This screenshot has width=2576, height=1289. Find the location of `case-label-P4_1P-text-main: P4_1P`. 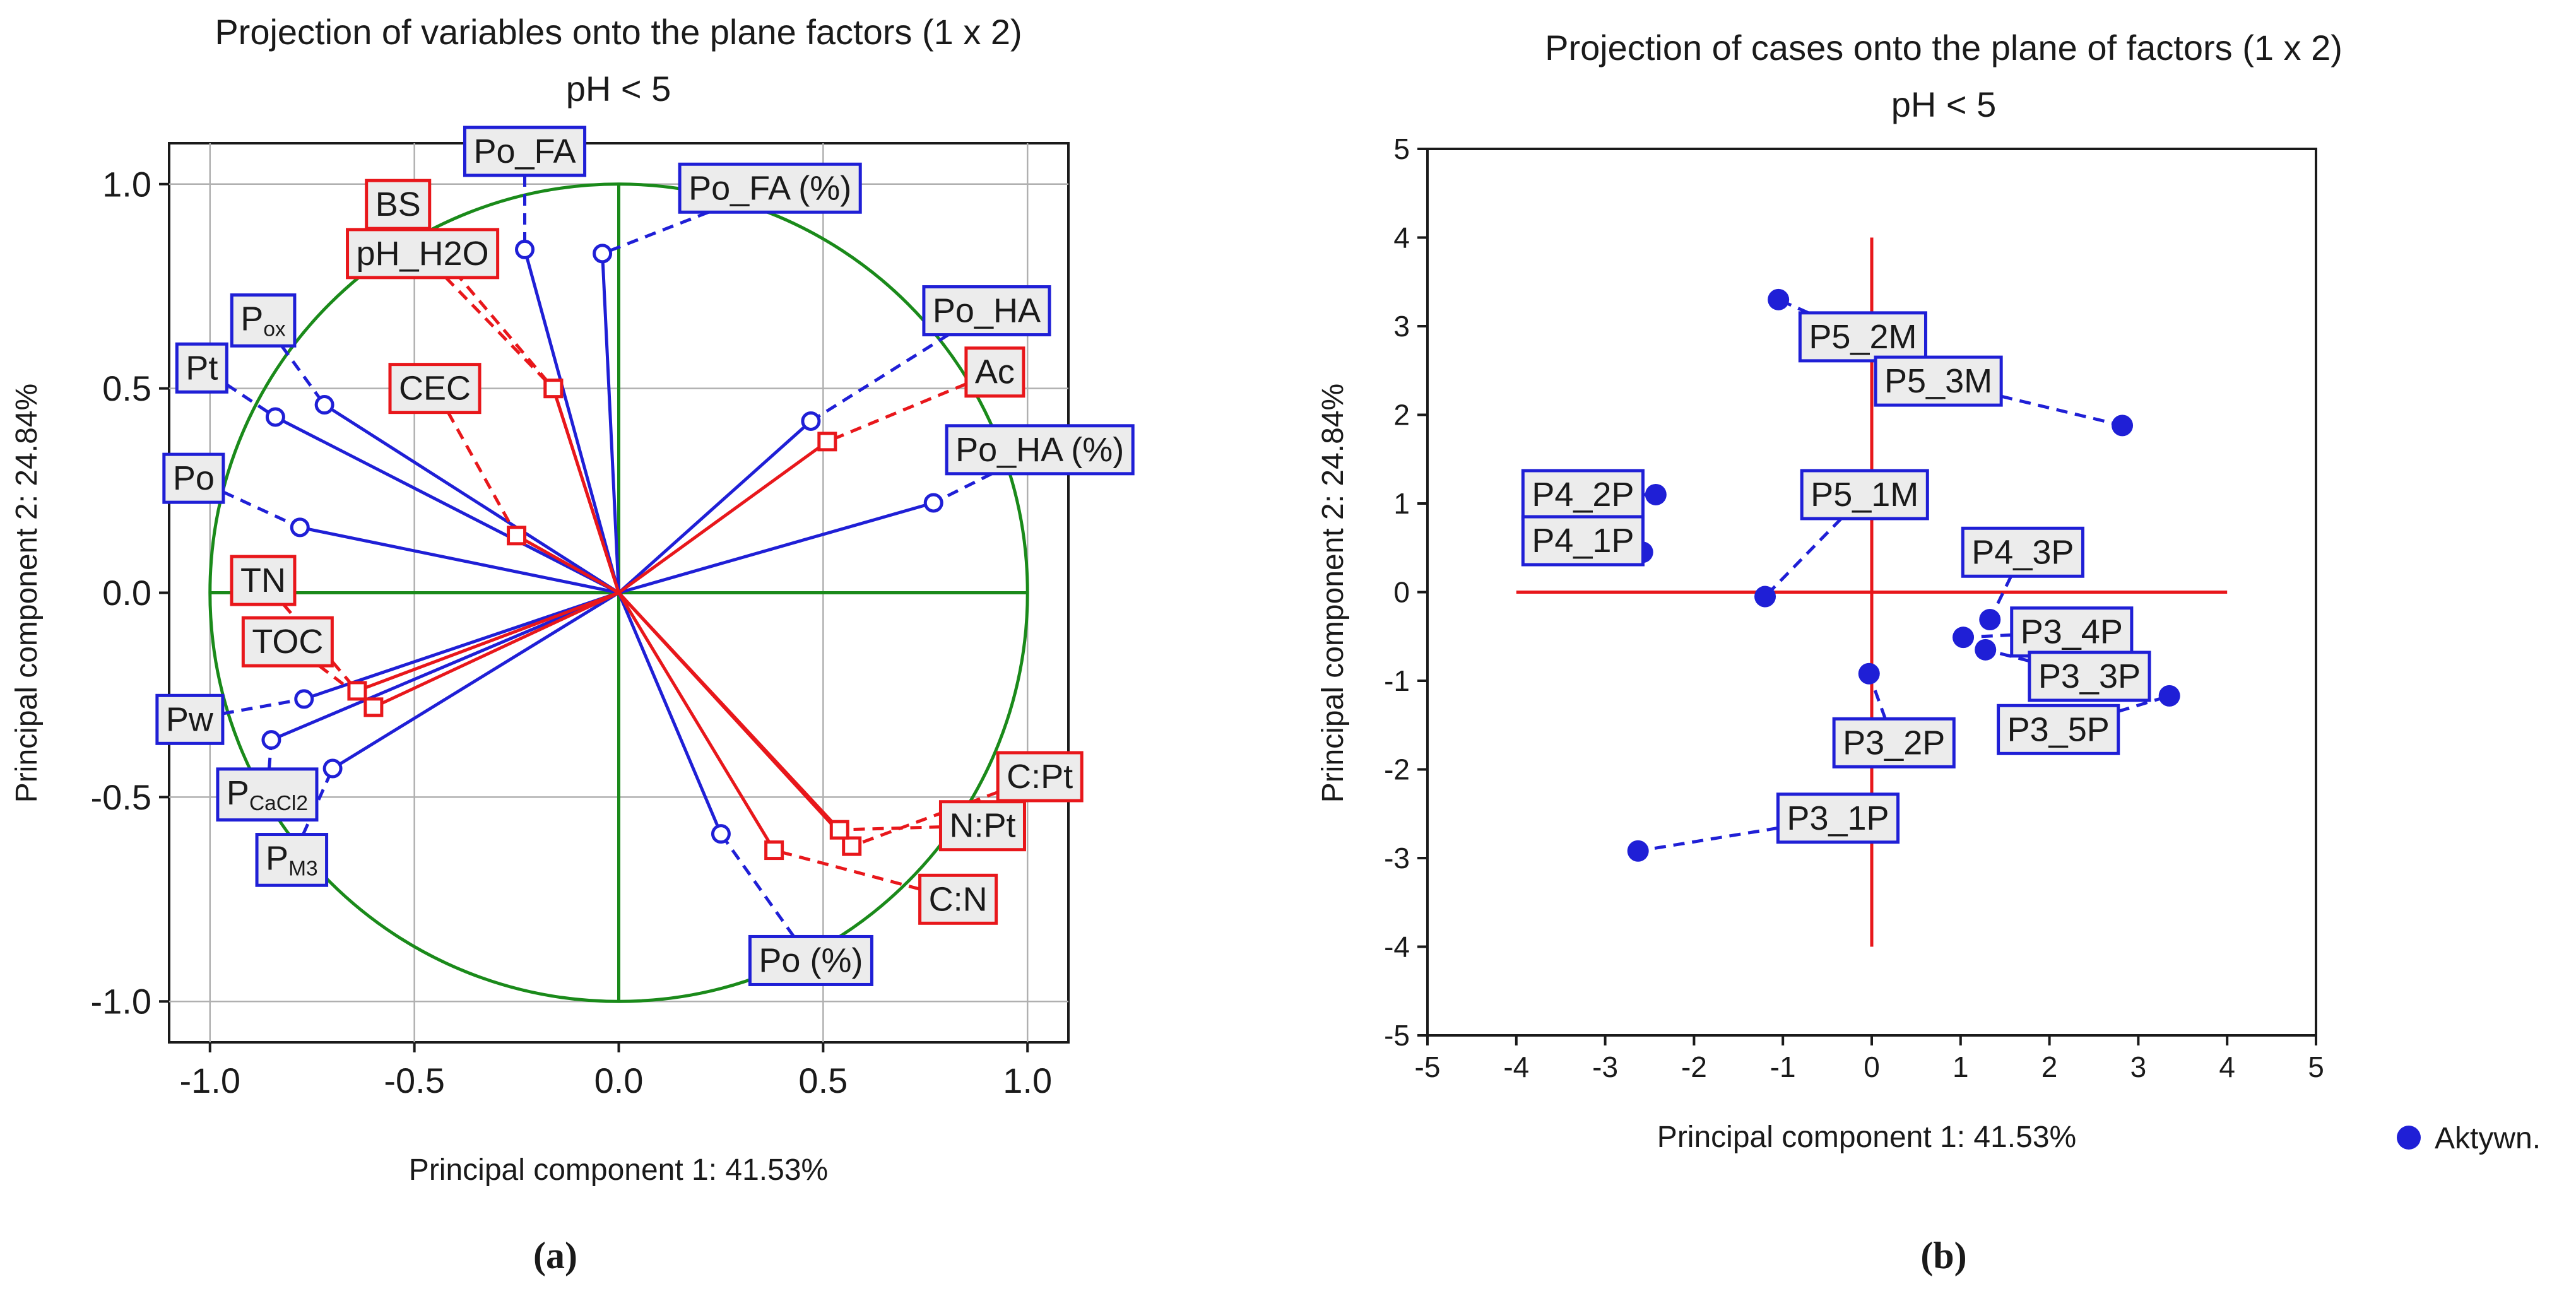

case-label-P4_1P-text-main: P4_1P is located at coordinates (1583, 541).